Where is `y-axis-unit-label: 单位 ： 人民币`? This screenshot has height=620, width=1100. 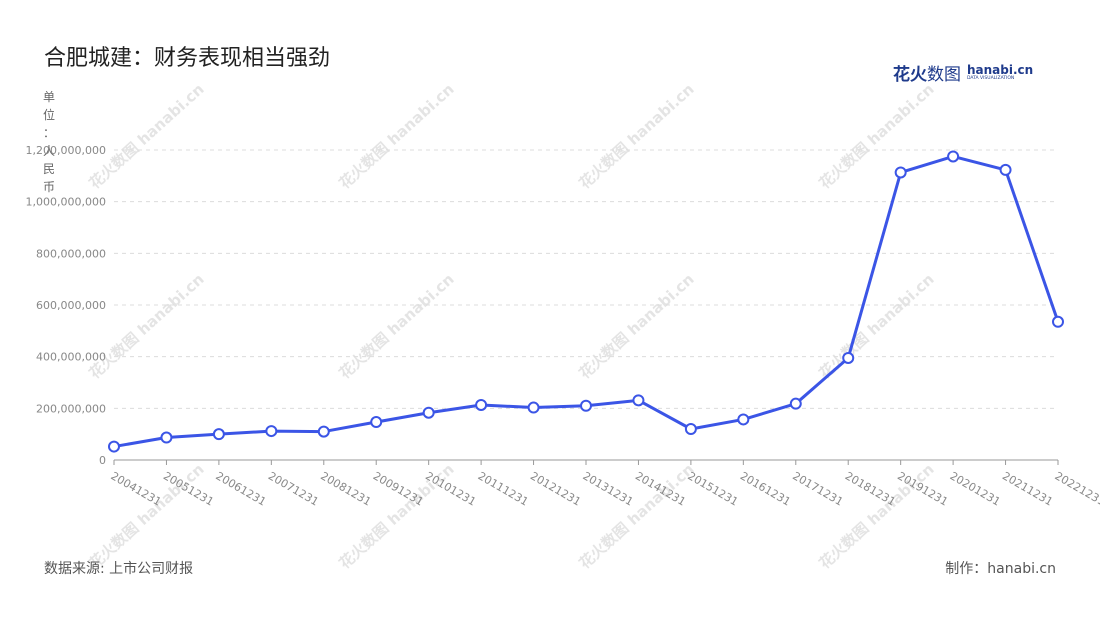
y-axis-unit-label: 单位 ： 人民币 is located at coordinates (49, 142).